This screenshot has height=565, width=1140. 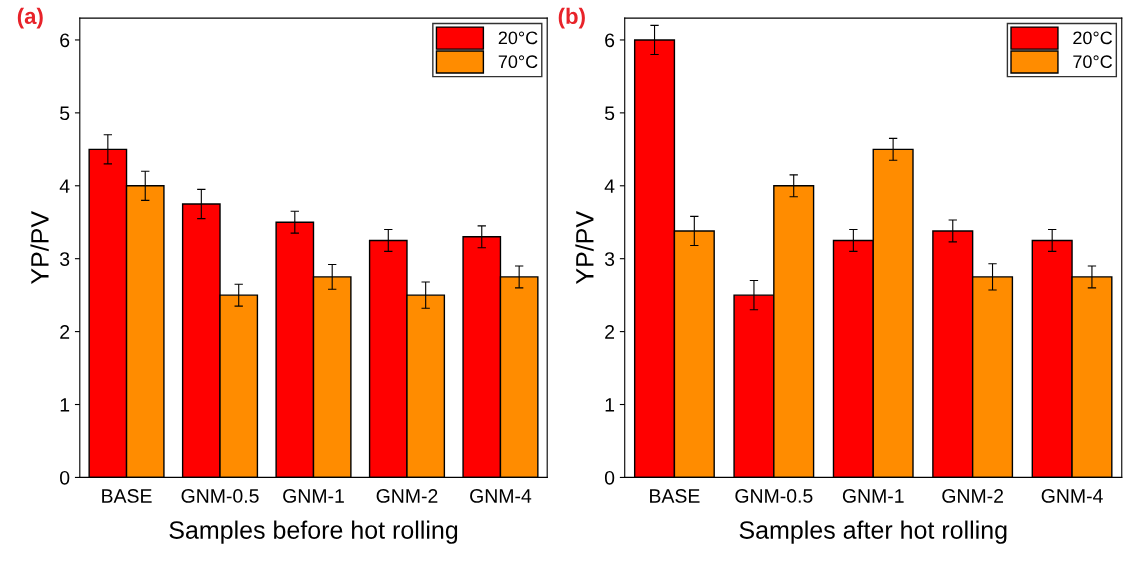 I want to click on chart-title: (b), so click(x=571, y=18).